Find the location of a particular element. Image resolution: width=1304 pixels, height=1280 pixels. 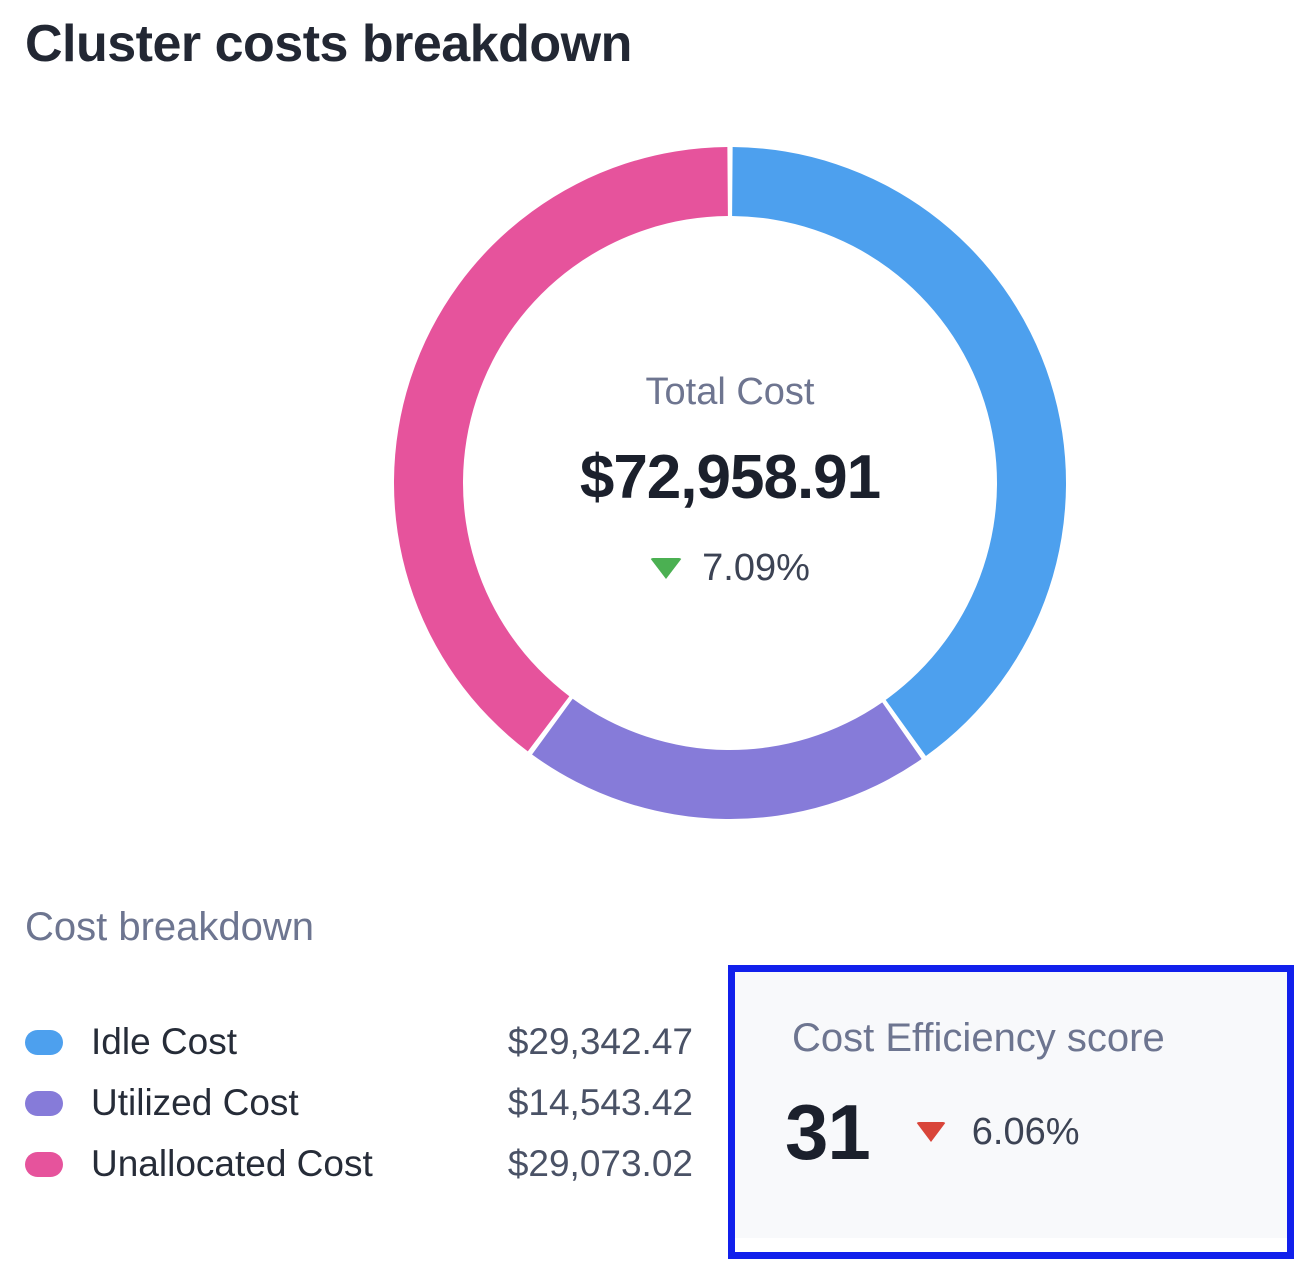

utilized-cost-value: $14,543.42 is located at coordinates (600, 1102).